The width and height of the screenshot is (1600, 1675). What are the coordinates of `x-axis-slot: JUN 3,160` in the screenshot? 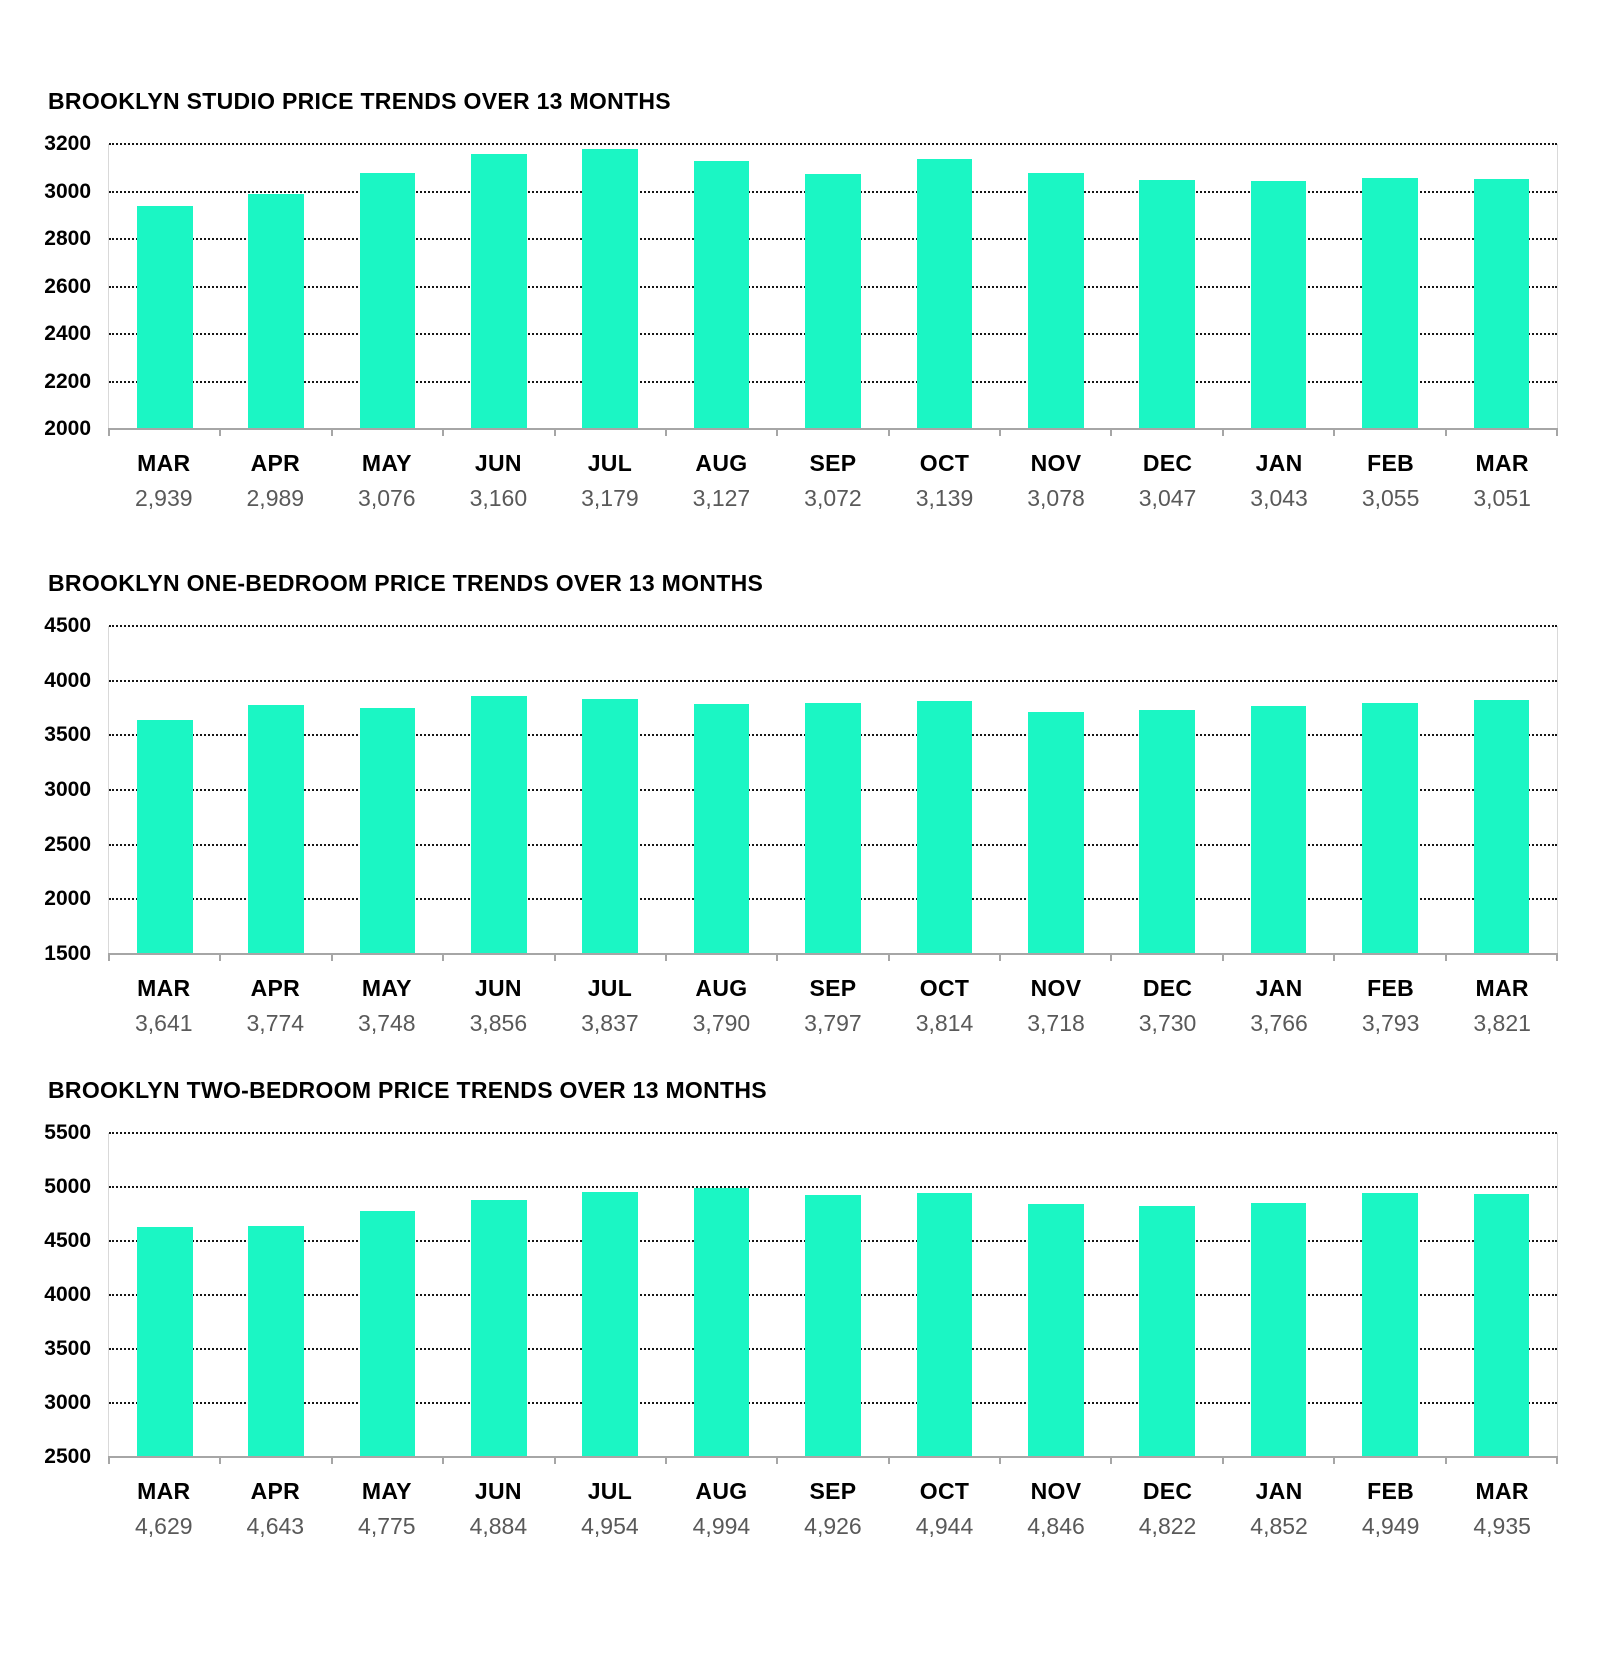 It's located at (499, 481).